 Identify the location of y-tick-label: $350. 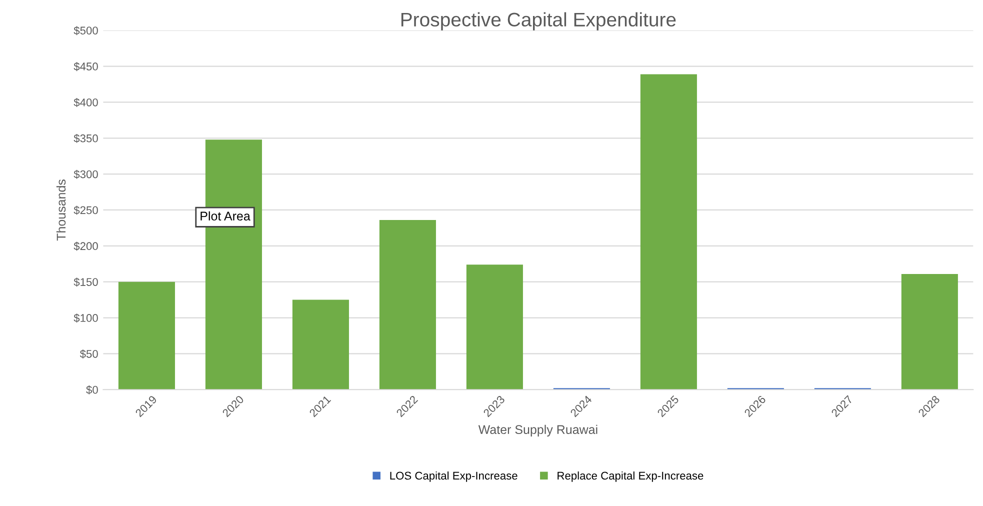
(86, 138).